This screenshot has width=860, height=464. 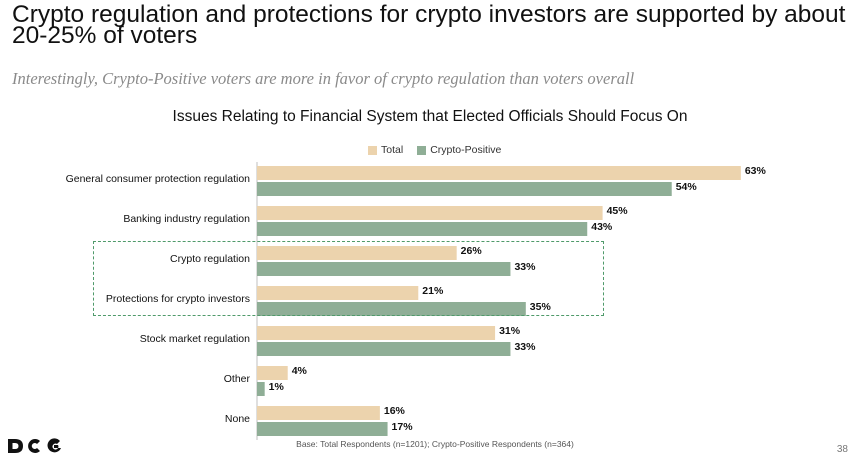 I want to click on legend-swatch-crypto-positive, so click(x=422, y=150).